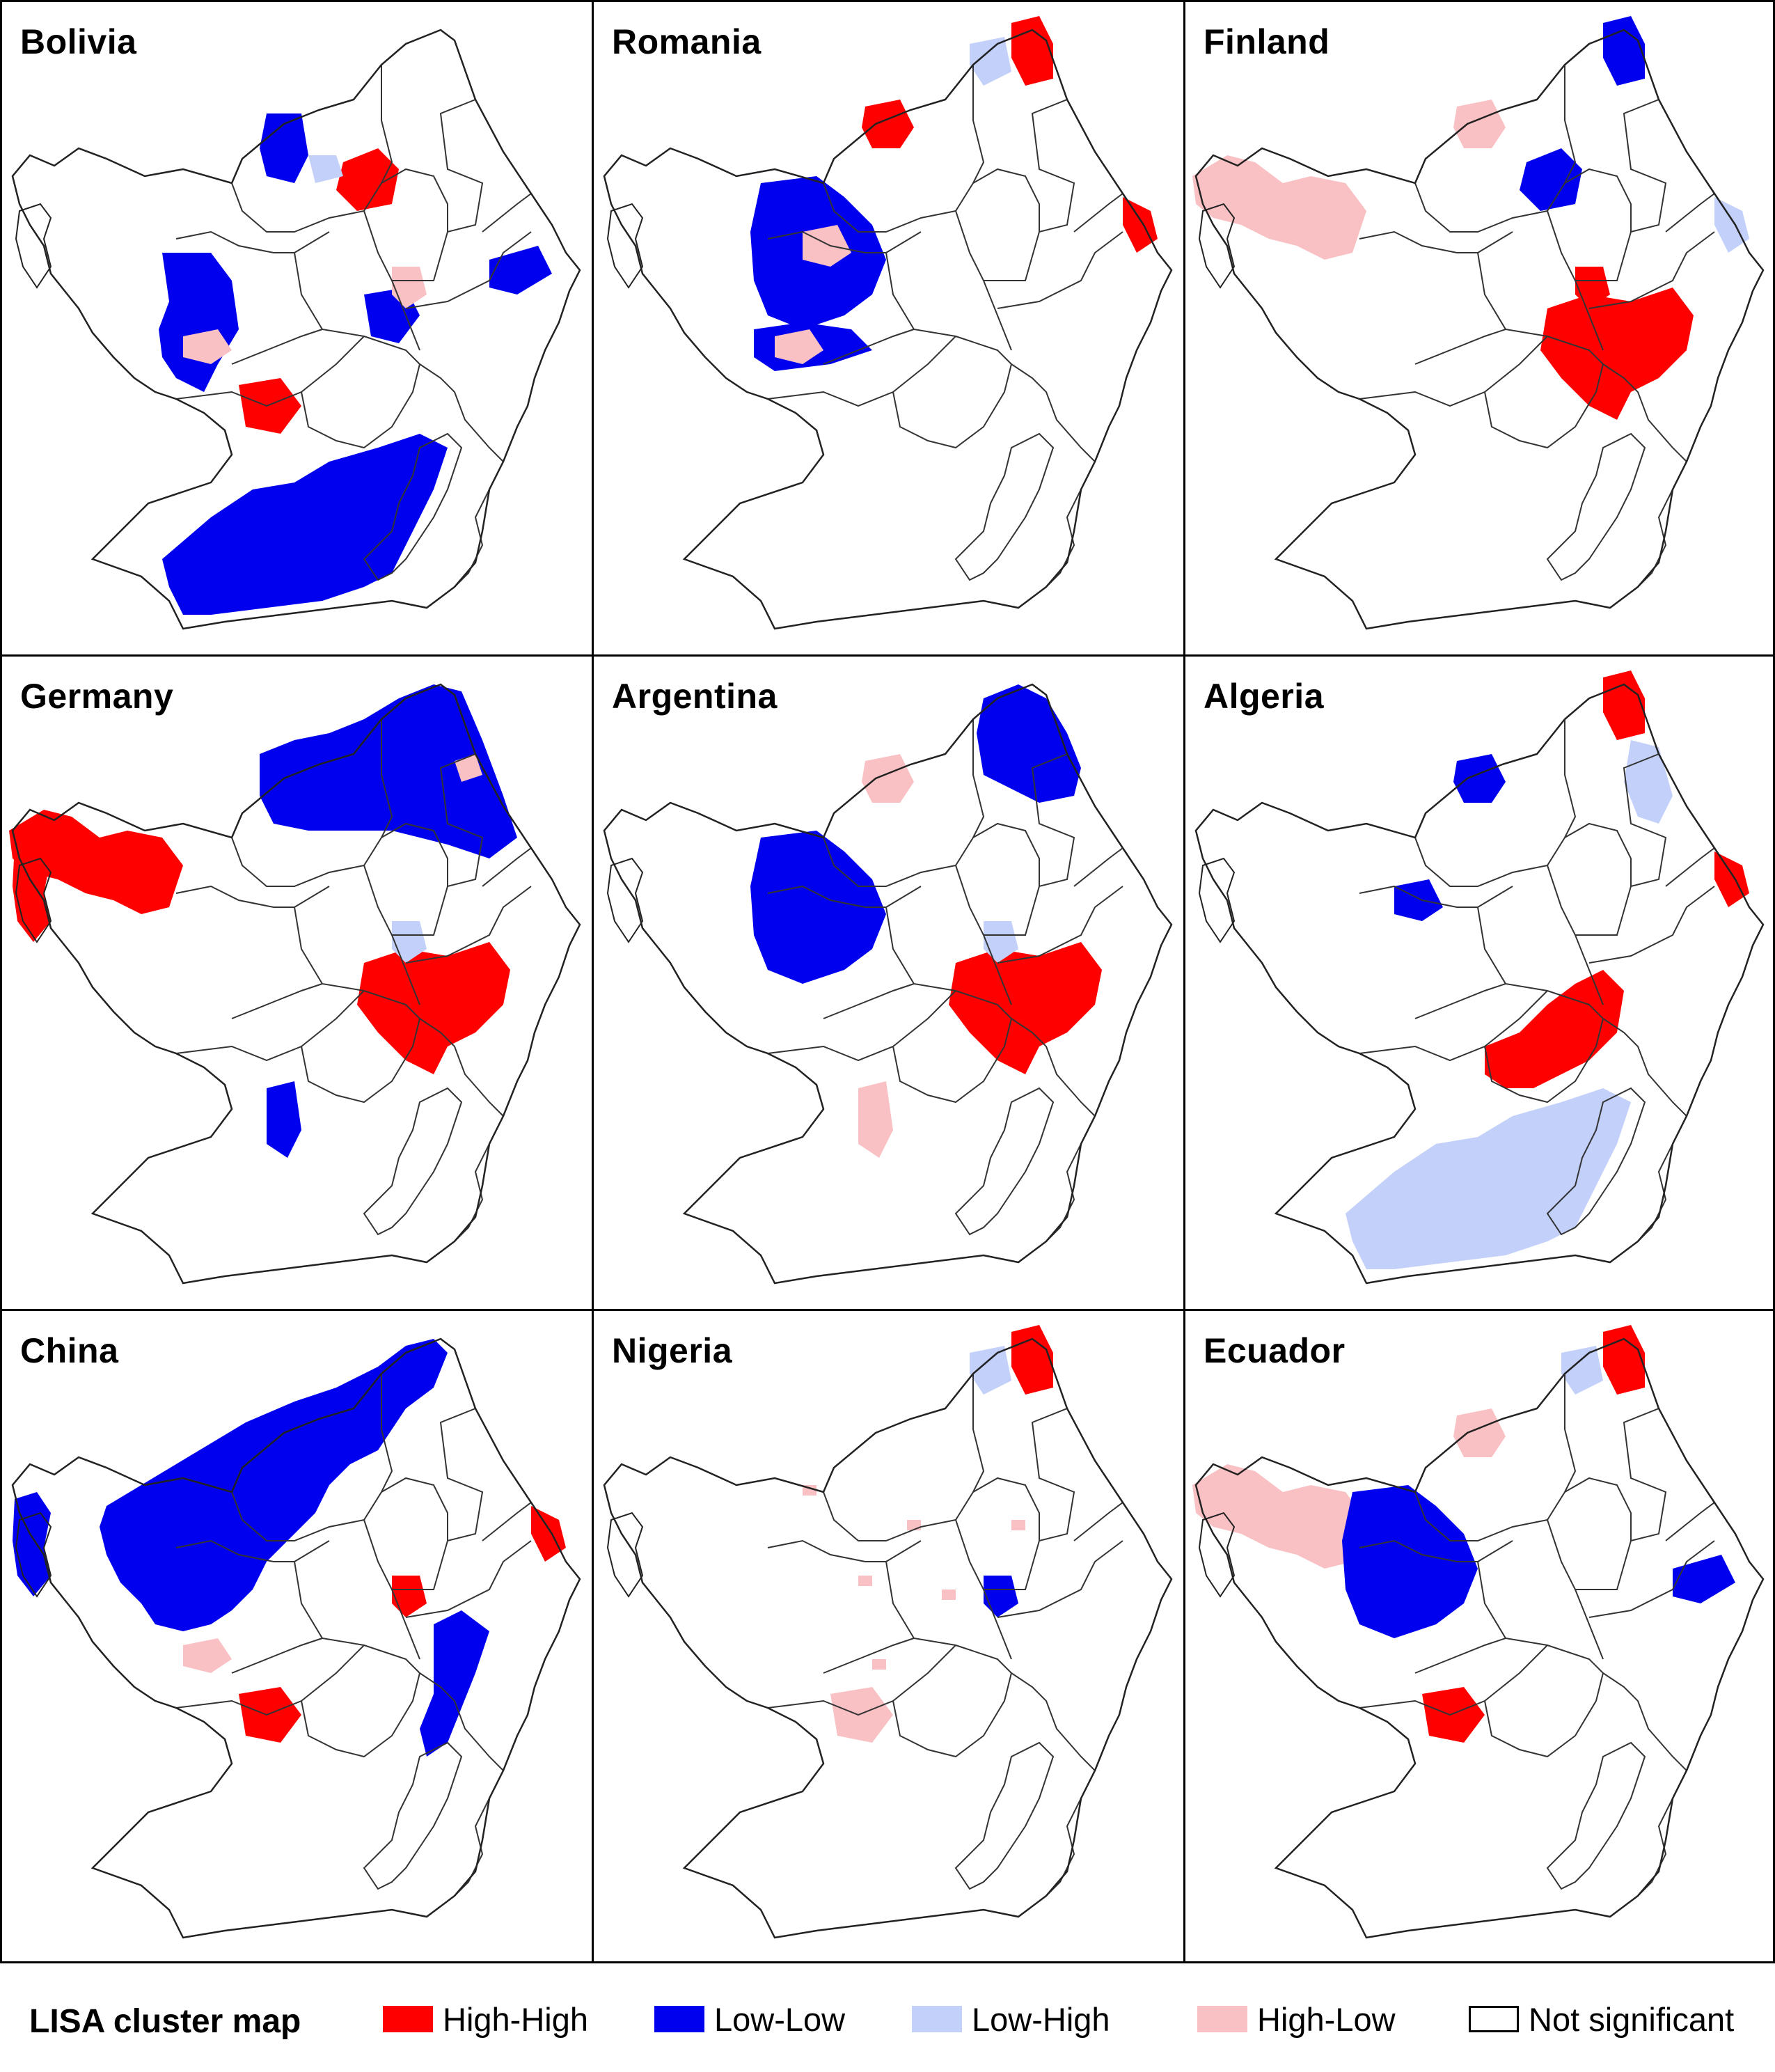  I want to click on low-low-swatch, so click(679, 2019).